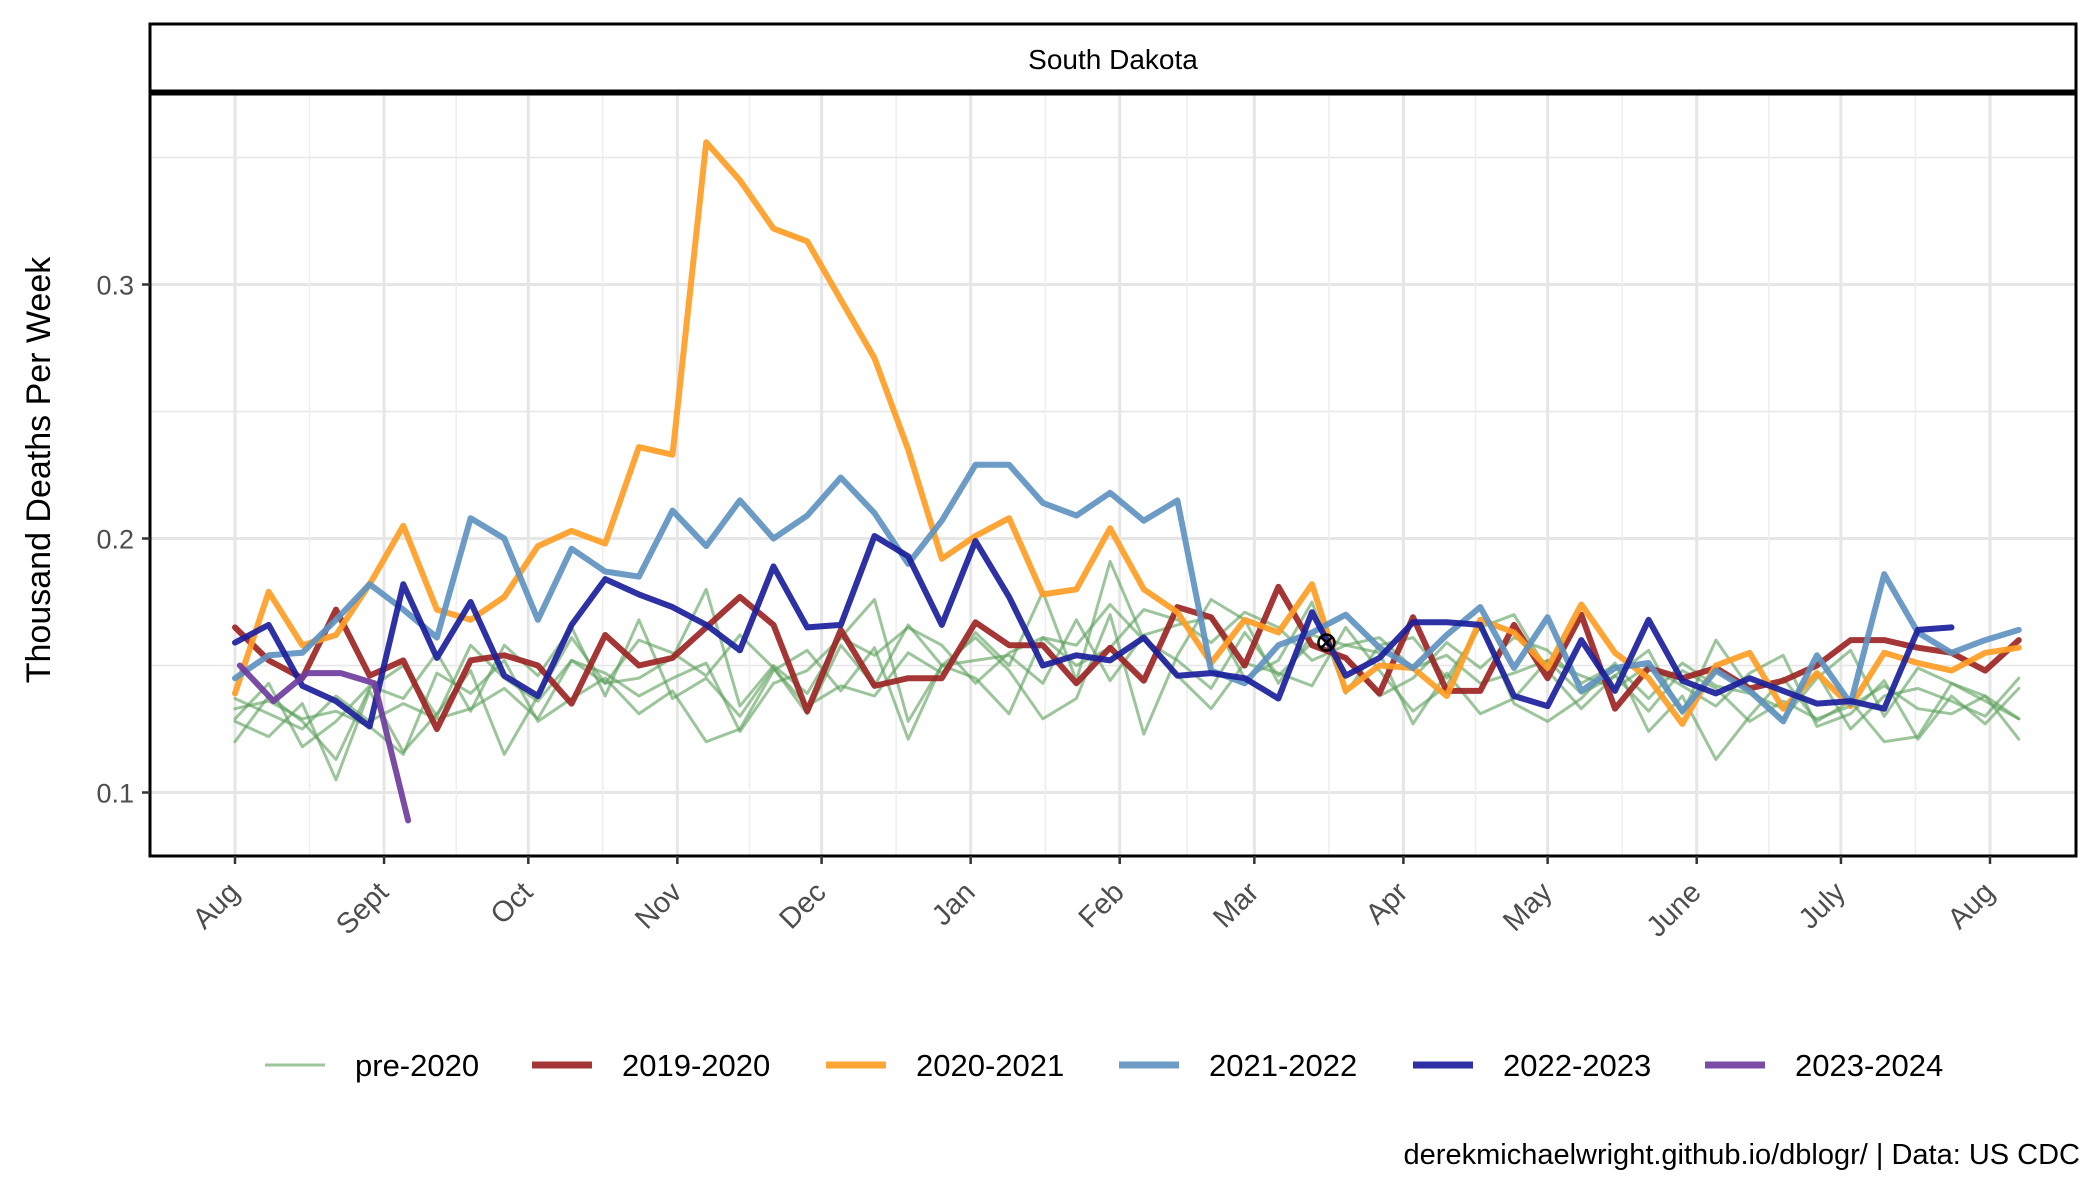 This screenshot has height=1200, width=2100. What do you see at coordinates (1236, 905) in the screenshot?
I see `x-tick-label: Mar` at bounding box center [1236, 905].